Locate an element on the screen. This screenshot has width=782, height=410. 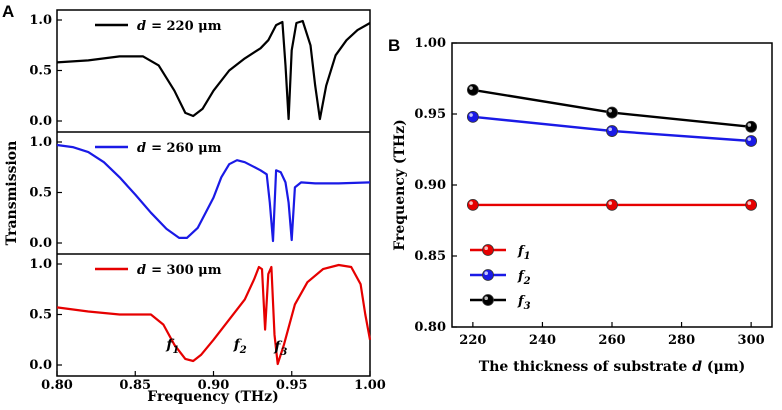
annotation-f3-base: f is located at coordinates (278, 347).